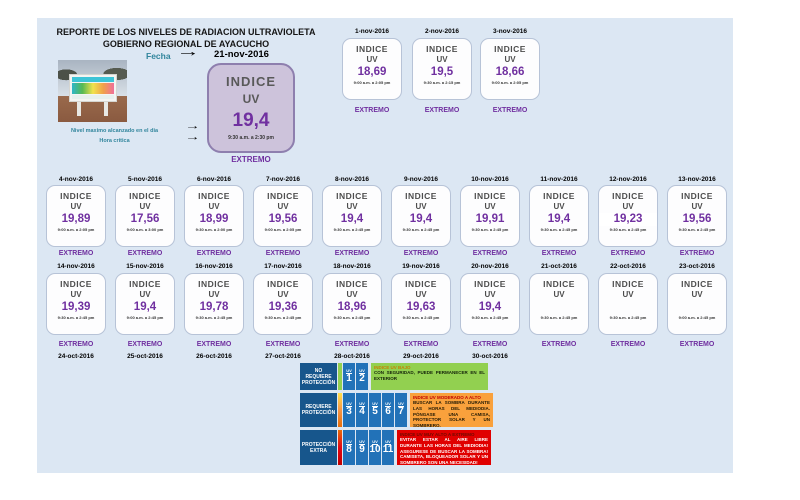  Describe the element at coordinates (628, 266) in the screenshot. I see `card-date: 22-oct-2016` at that location.